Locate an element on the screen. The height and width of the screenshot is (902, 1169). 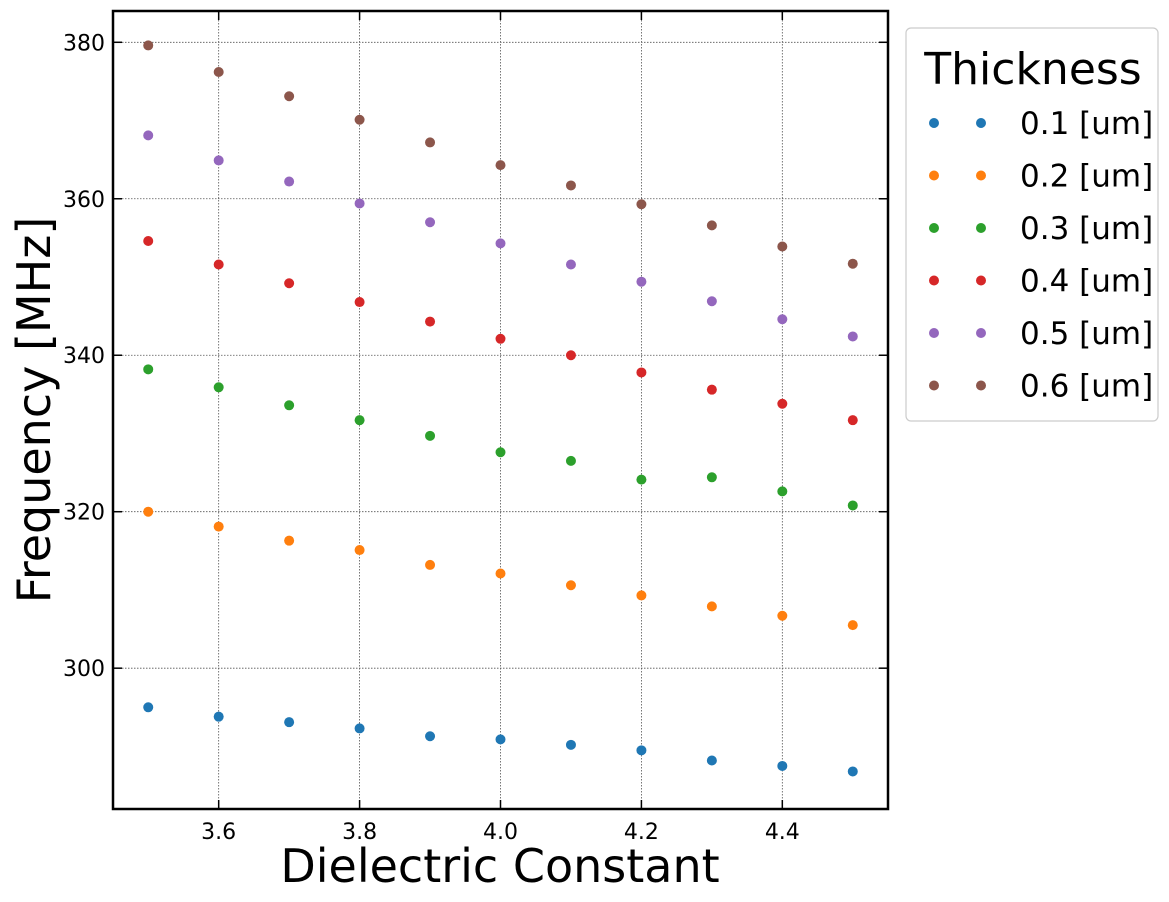
legend-title: Thickness is located at coordinates (1032, 69).